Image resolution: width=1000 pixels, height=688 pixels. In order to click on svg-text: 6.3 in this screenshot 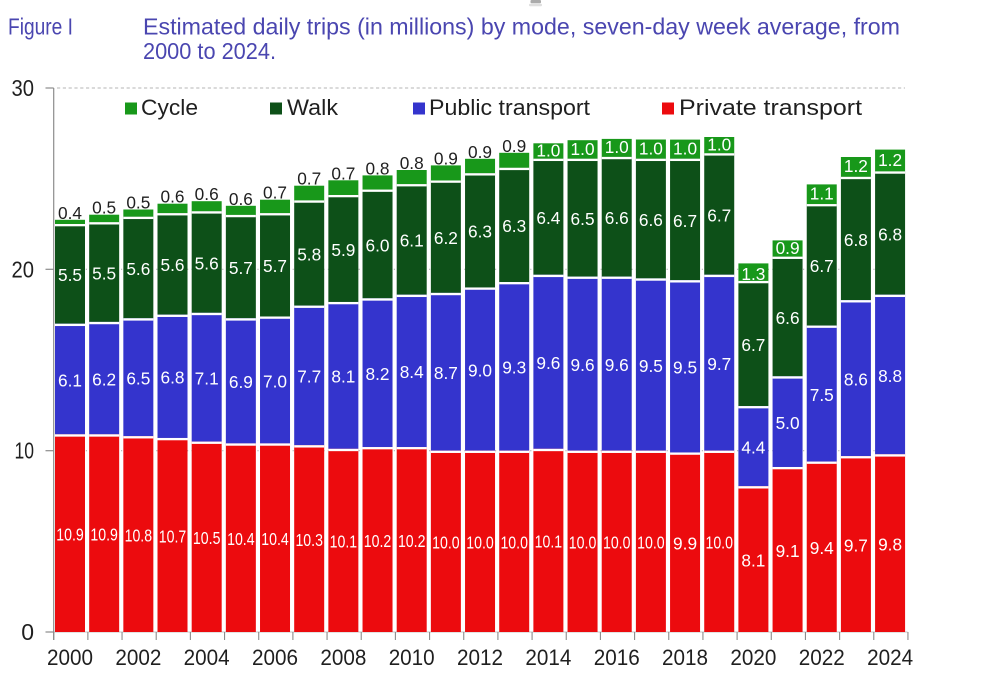, I will do `click(480, 232)`.